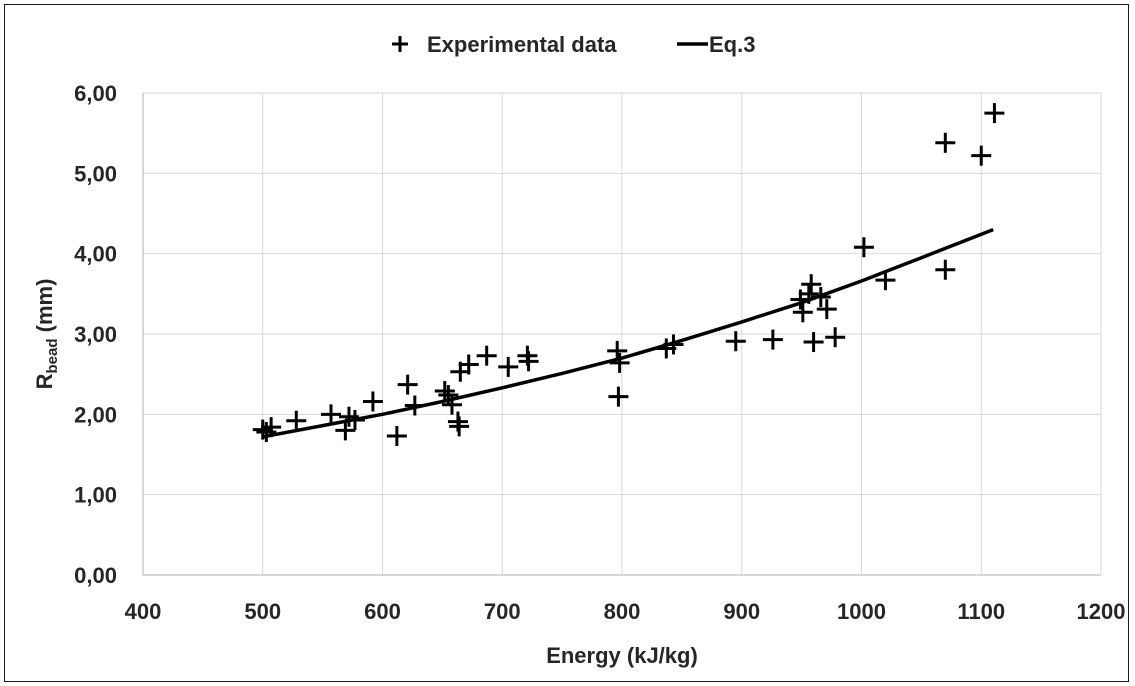 This screenshot has width=1135, height=686. Describe the element at coordinates (741, 611) in the screenshot. I see `x-tick-label: 900` at that location.